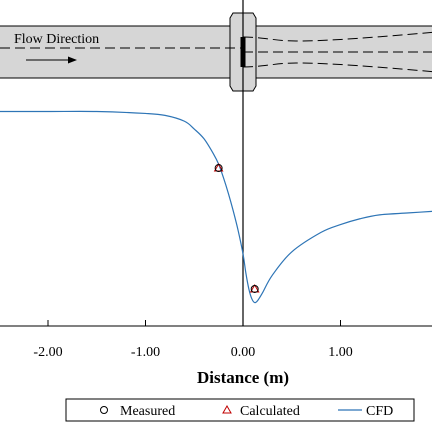 Image resolution: width=432 pixels, height=432 pixels. I want to click on x-tick-label: 0.00, so click(243, 352).